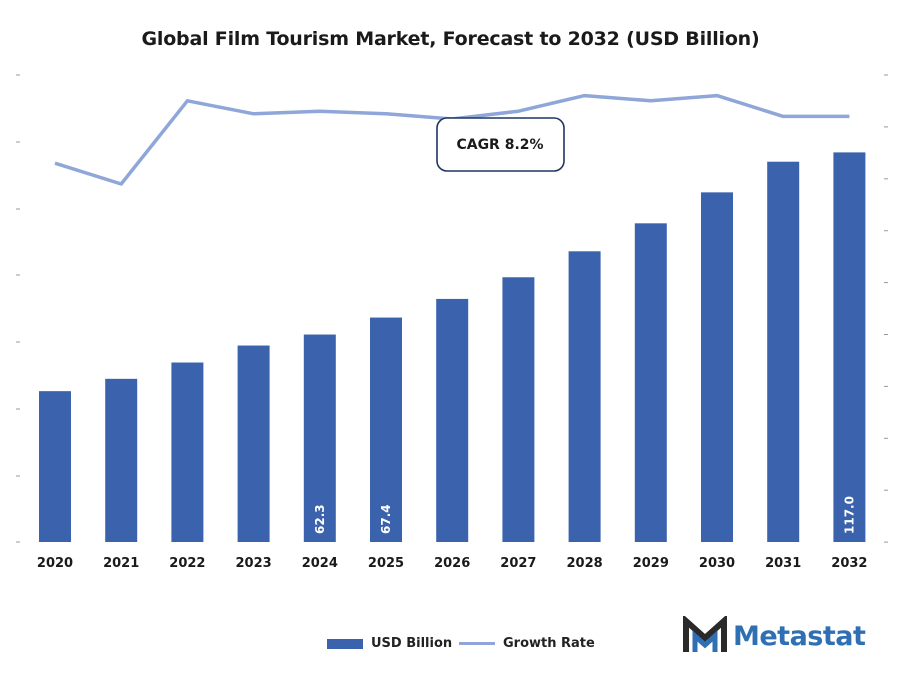 This screenshot has width=901, height=682. What do you see at coordinates (849, 347) in the screenshot?
I see `bar-2032` at bounding box center [849, 347].